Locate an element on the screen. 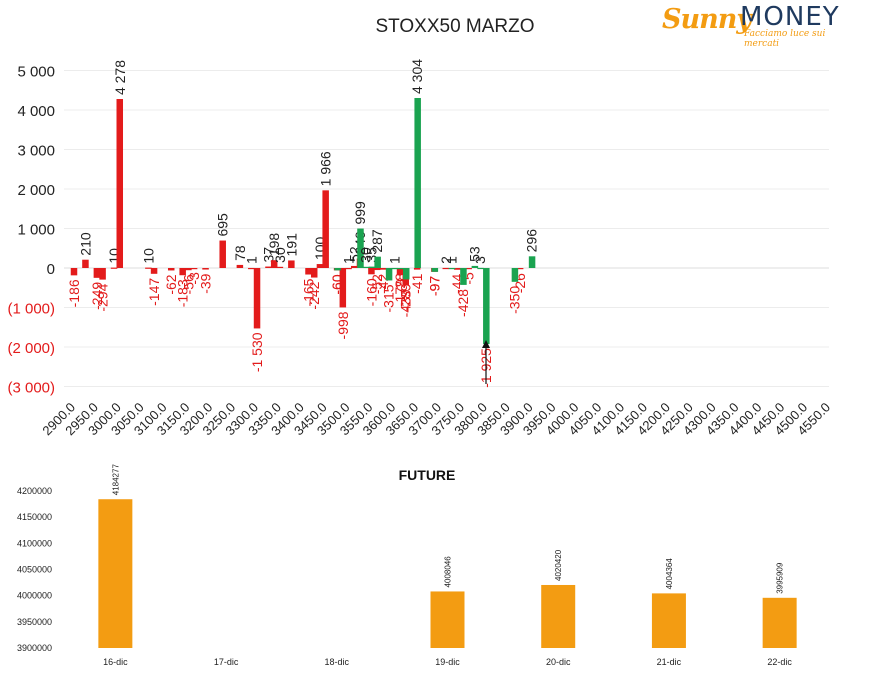  data-label: -160 is located at coordinates (371, 292).